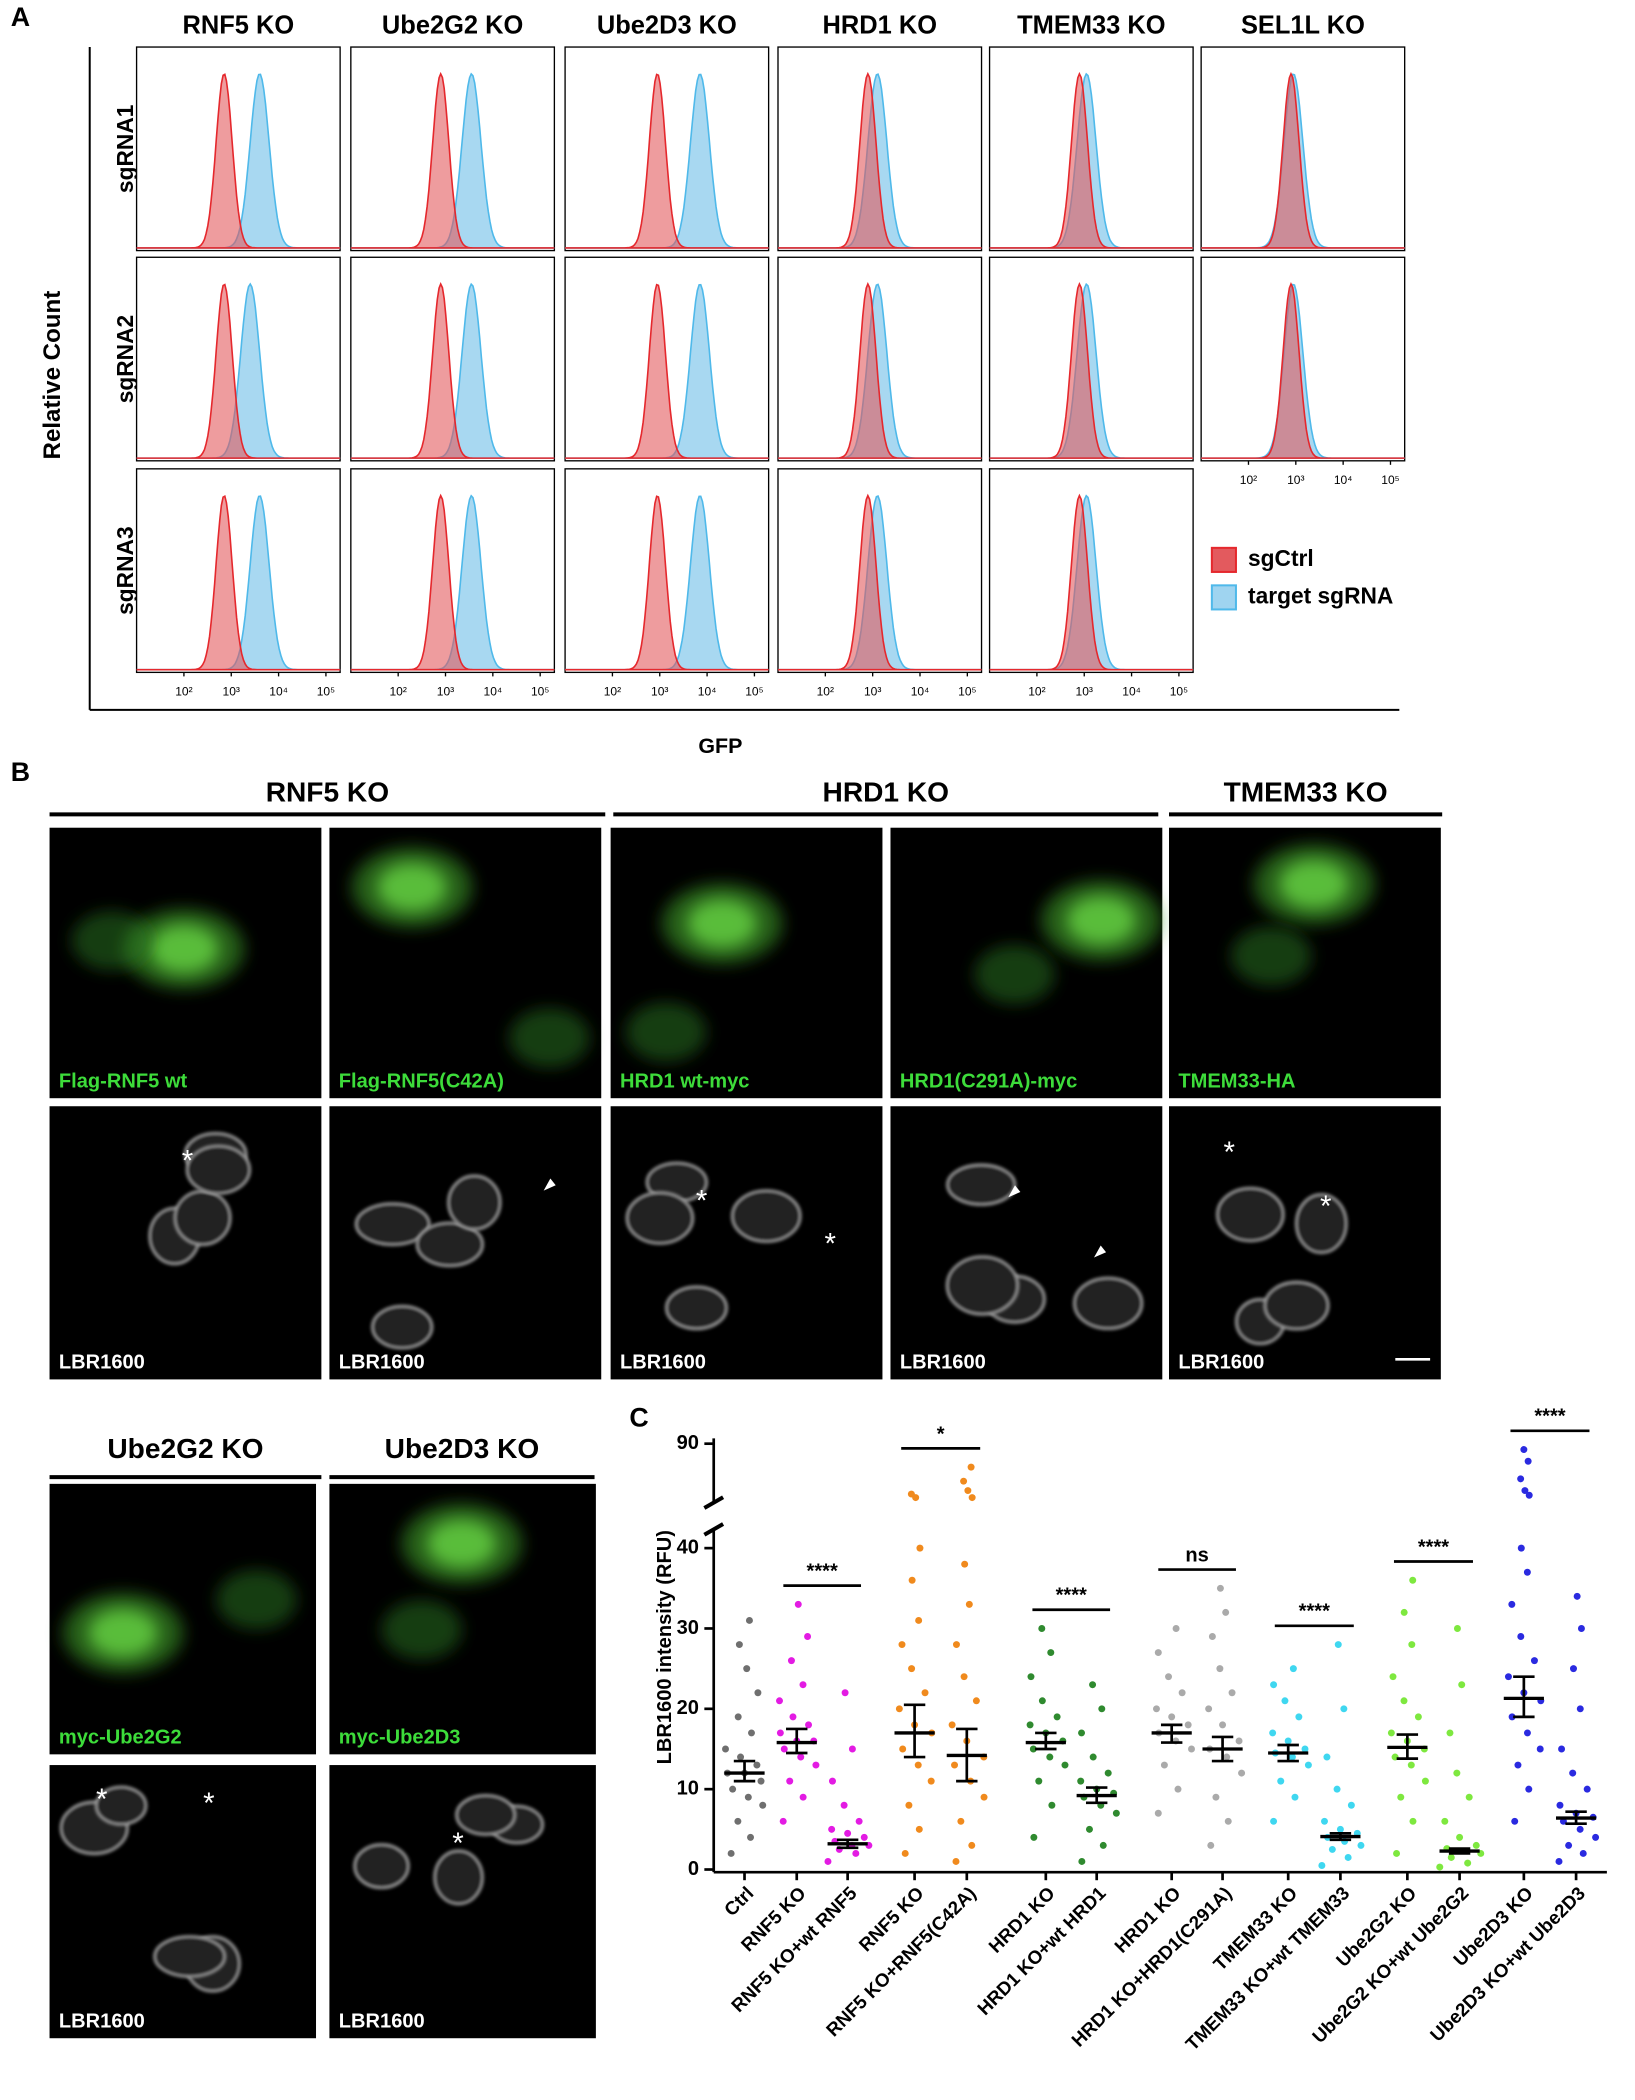 The height and width of the screenshot is (2100, 1635). What do you see at coordinates (327, 792) in the screenshot?
I see `group-header: RNF5 KO` at bounding box center [327, 792].